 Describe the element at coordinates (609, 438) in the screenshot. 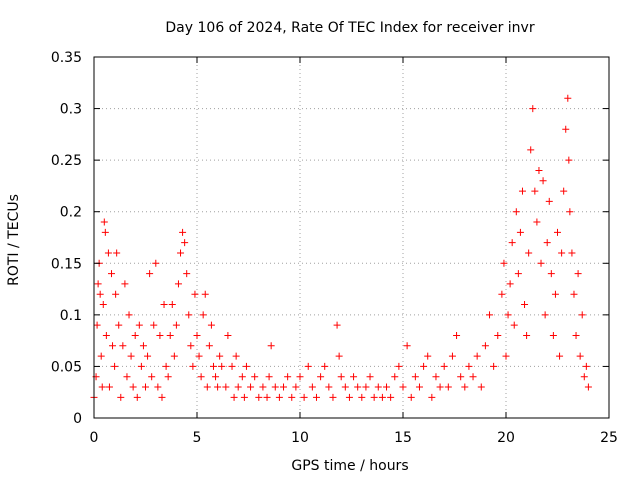

I see `x-tick-label: 25` at that location.